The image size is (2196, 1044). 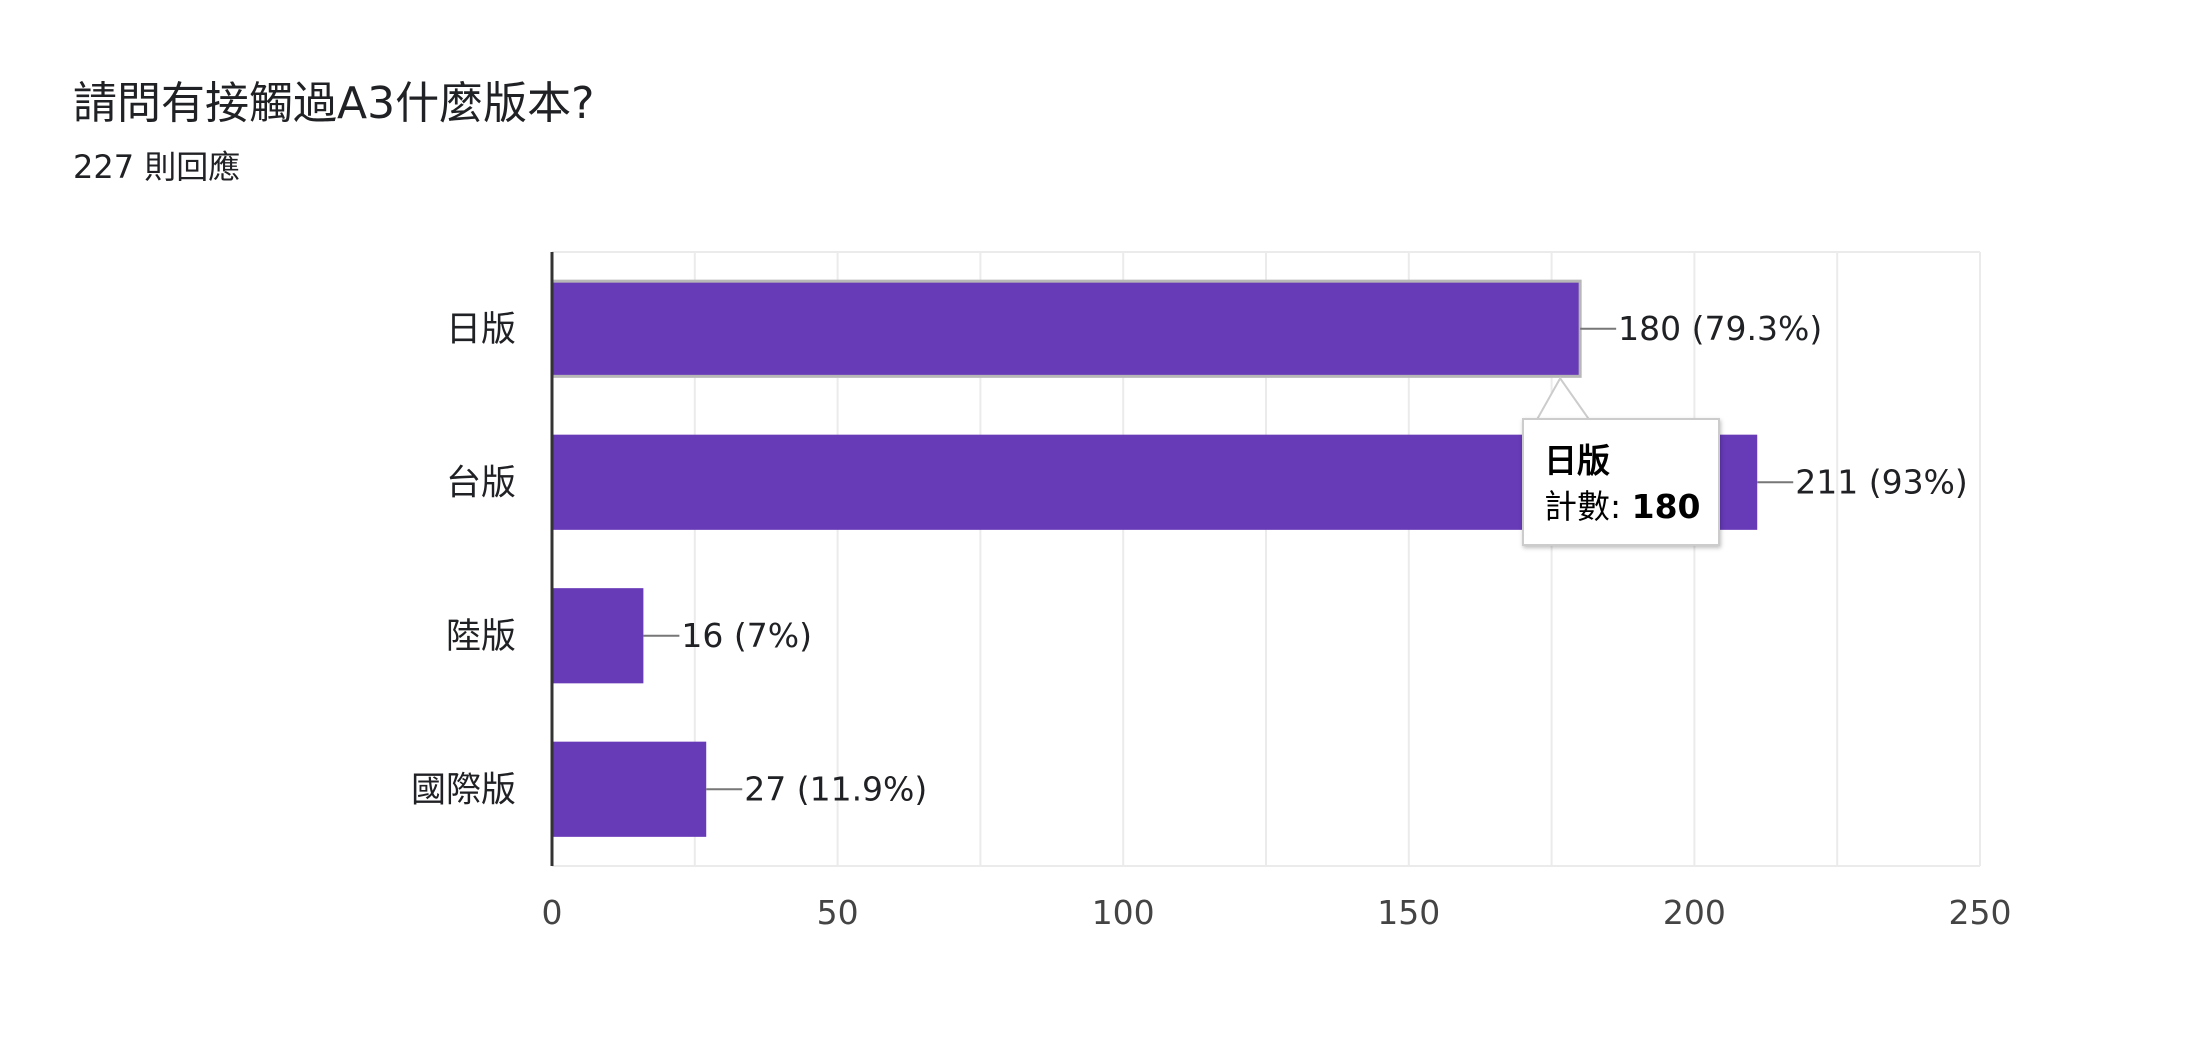 What do you see at coordinates (1666, 506) in the screenshot?
I see `tooltip-count-value: 180` at bounding box center [1666, 506].